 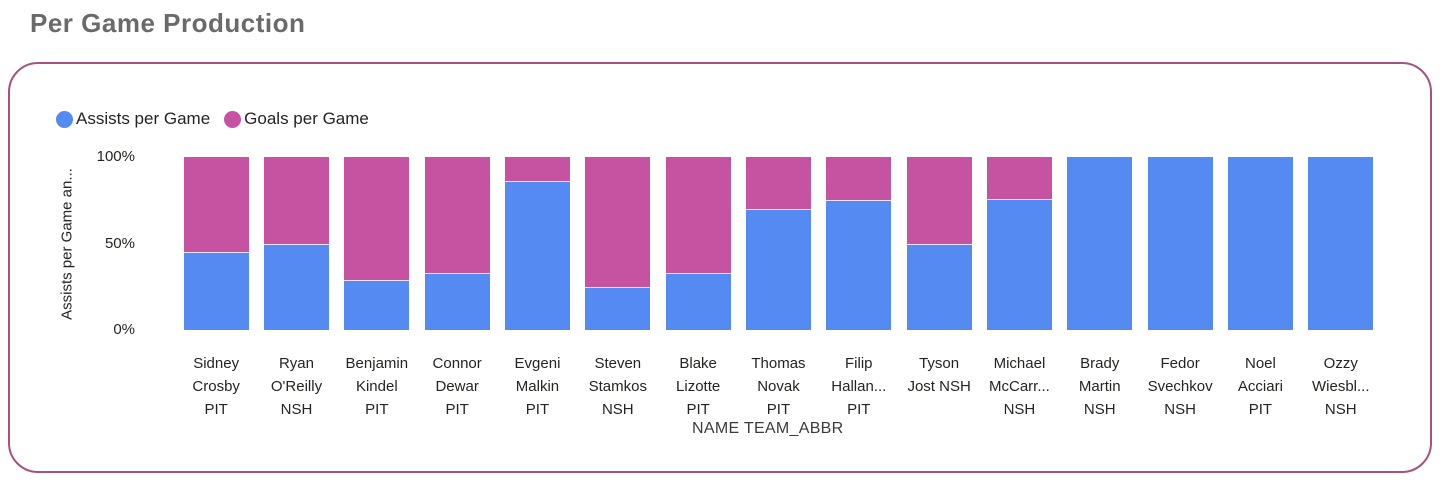 What do you see at coordinates (1099, 386) in the screenshot?
I see `category-label: Brady Martin NSH` at bounding box center [1099, 386].